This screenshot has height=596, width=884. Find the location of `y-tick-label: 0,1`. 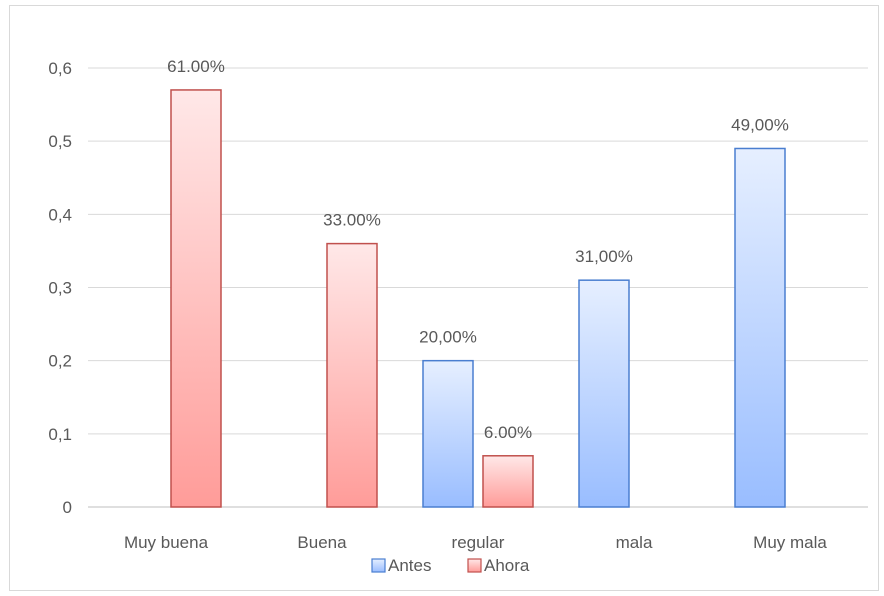

y-tick-label: 0,1 is located at coordinates (60, 434).